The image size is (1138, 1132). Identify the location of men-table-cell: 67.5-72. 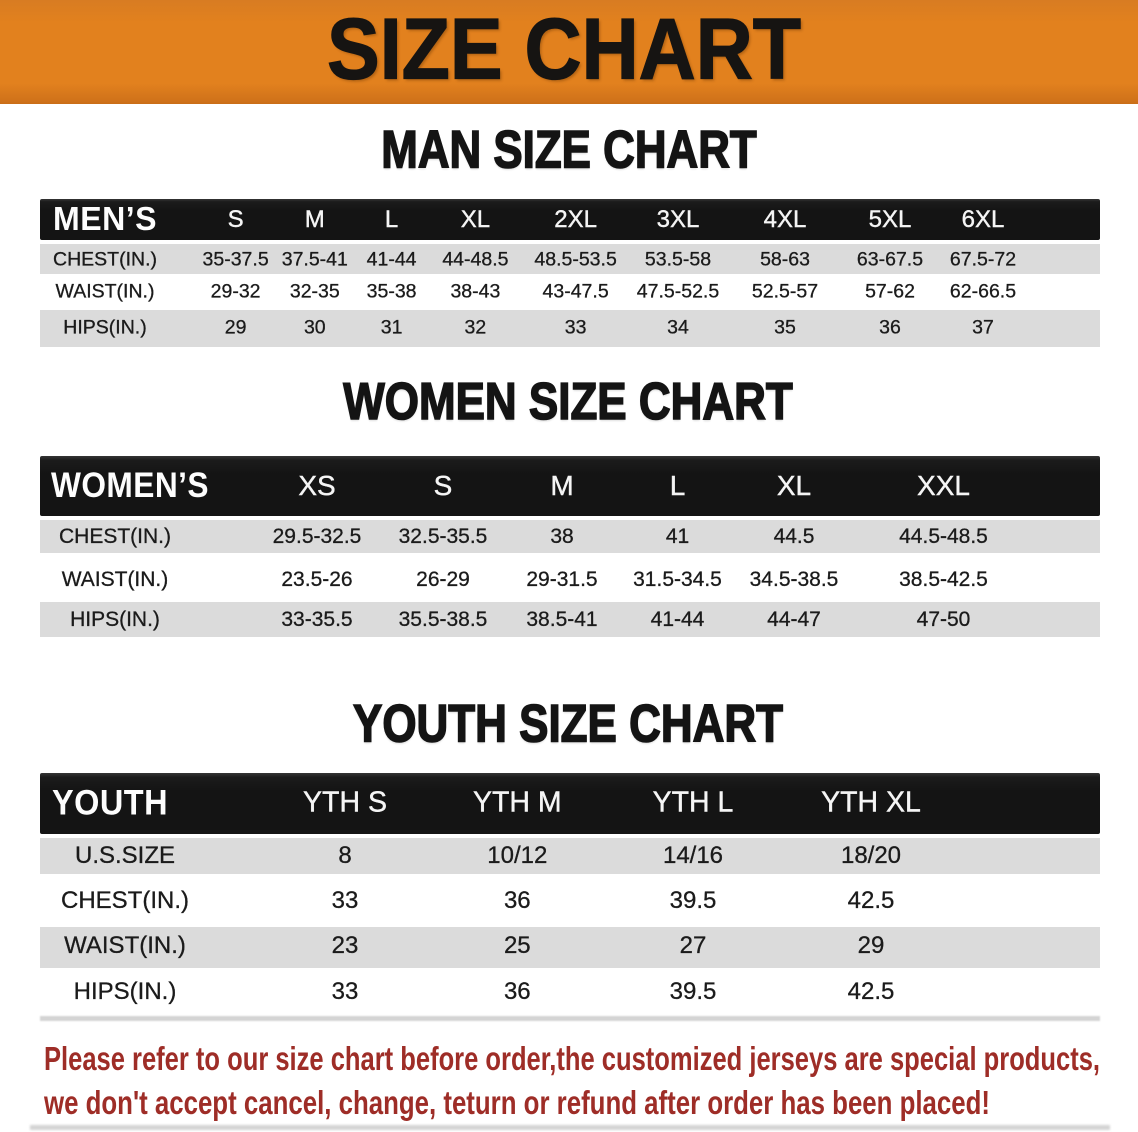
(983, 259).